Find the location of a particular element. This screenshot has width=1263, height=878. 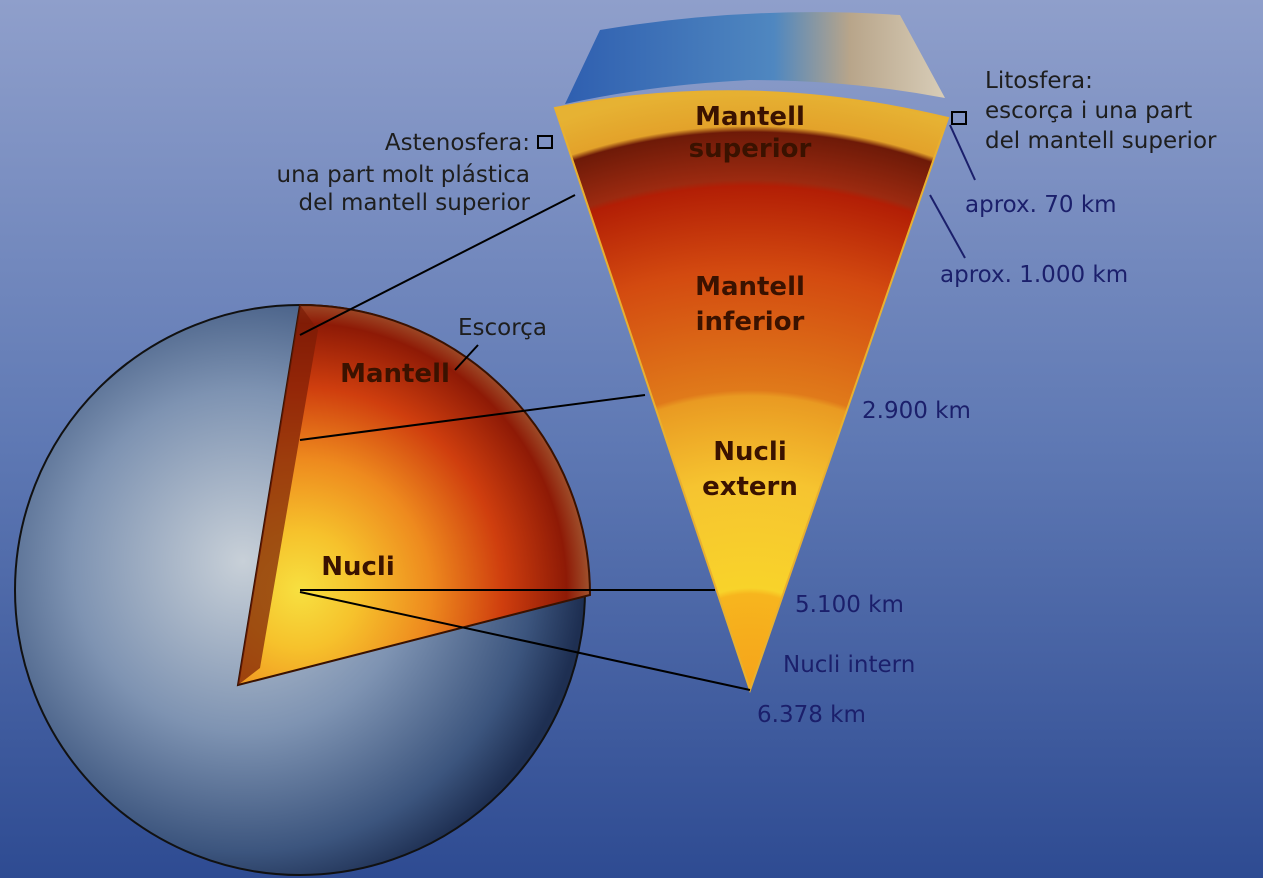

lithosphere-desc: escorça i una part is located at coordinates (1088, 111).